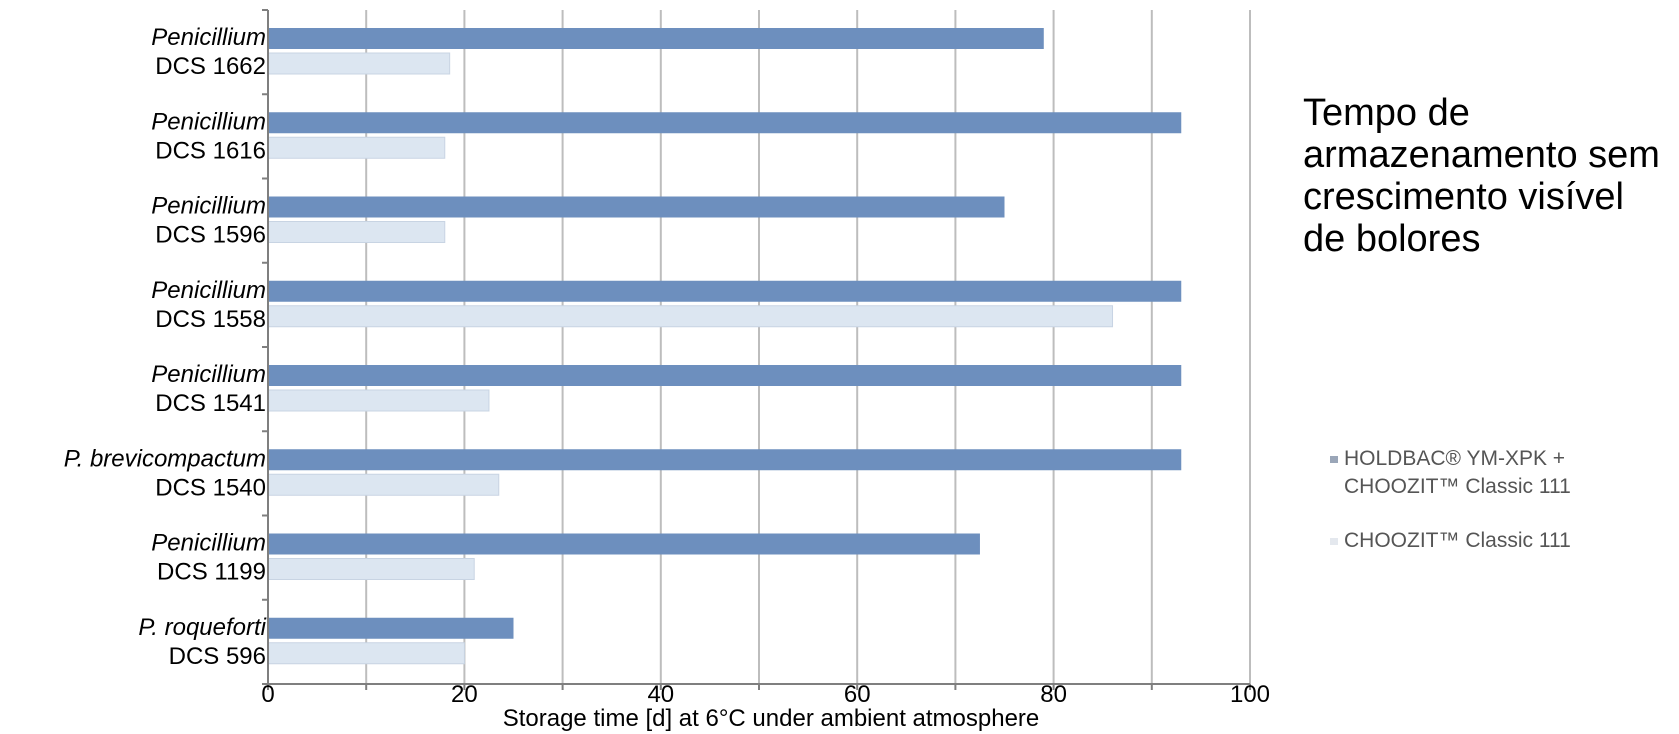 This screenshot has height=734, width=1679. I want to click on legend-label-choozit: CHOOZIT™ Classic 111, so click(1457, 540).